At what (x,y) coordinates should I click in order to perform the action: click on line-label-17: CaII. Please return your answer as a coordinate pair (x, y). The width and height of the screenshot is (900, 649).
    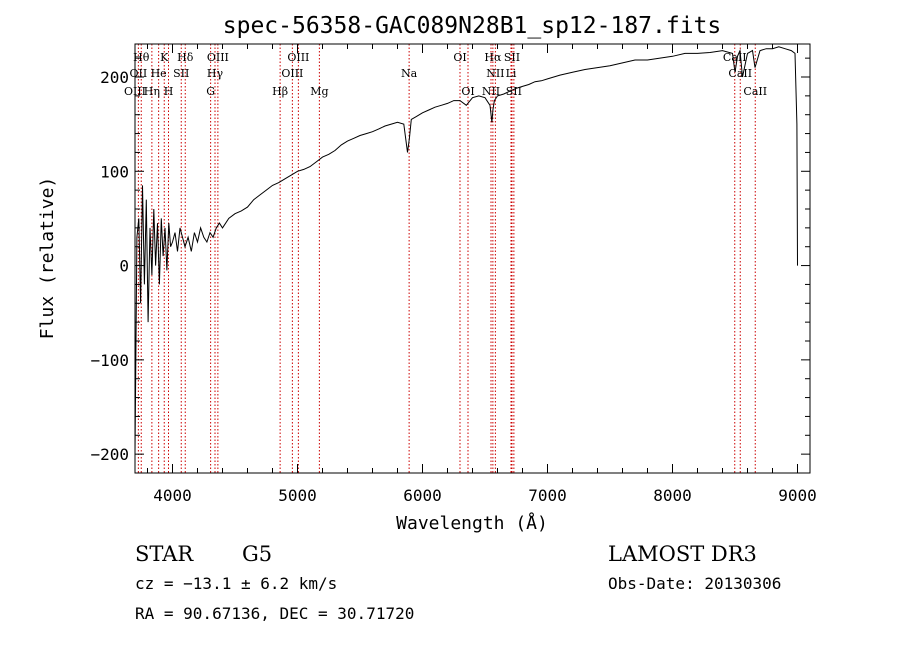
    Looking at the image, I should click on (740, 73).